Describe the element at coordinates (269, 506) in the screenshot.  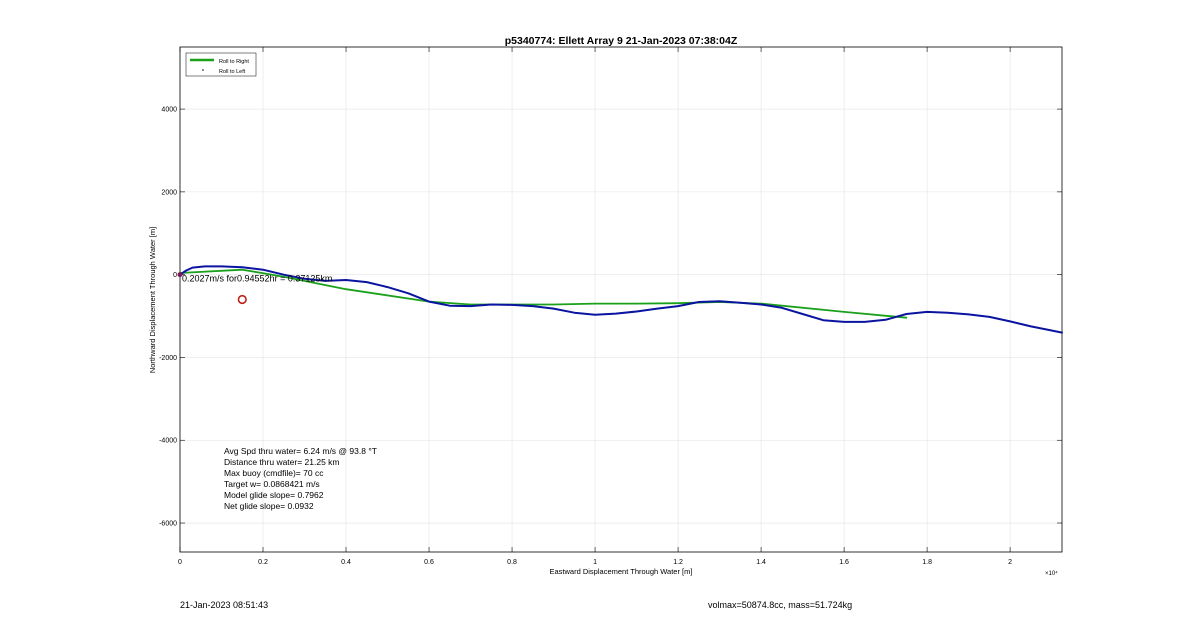
I see `stat-net-glide: Net glide slope= 0.0932` at that location.